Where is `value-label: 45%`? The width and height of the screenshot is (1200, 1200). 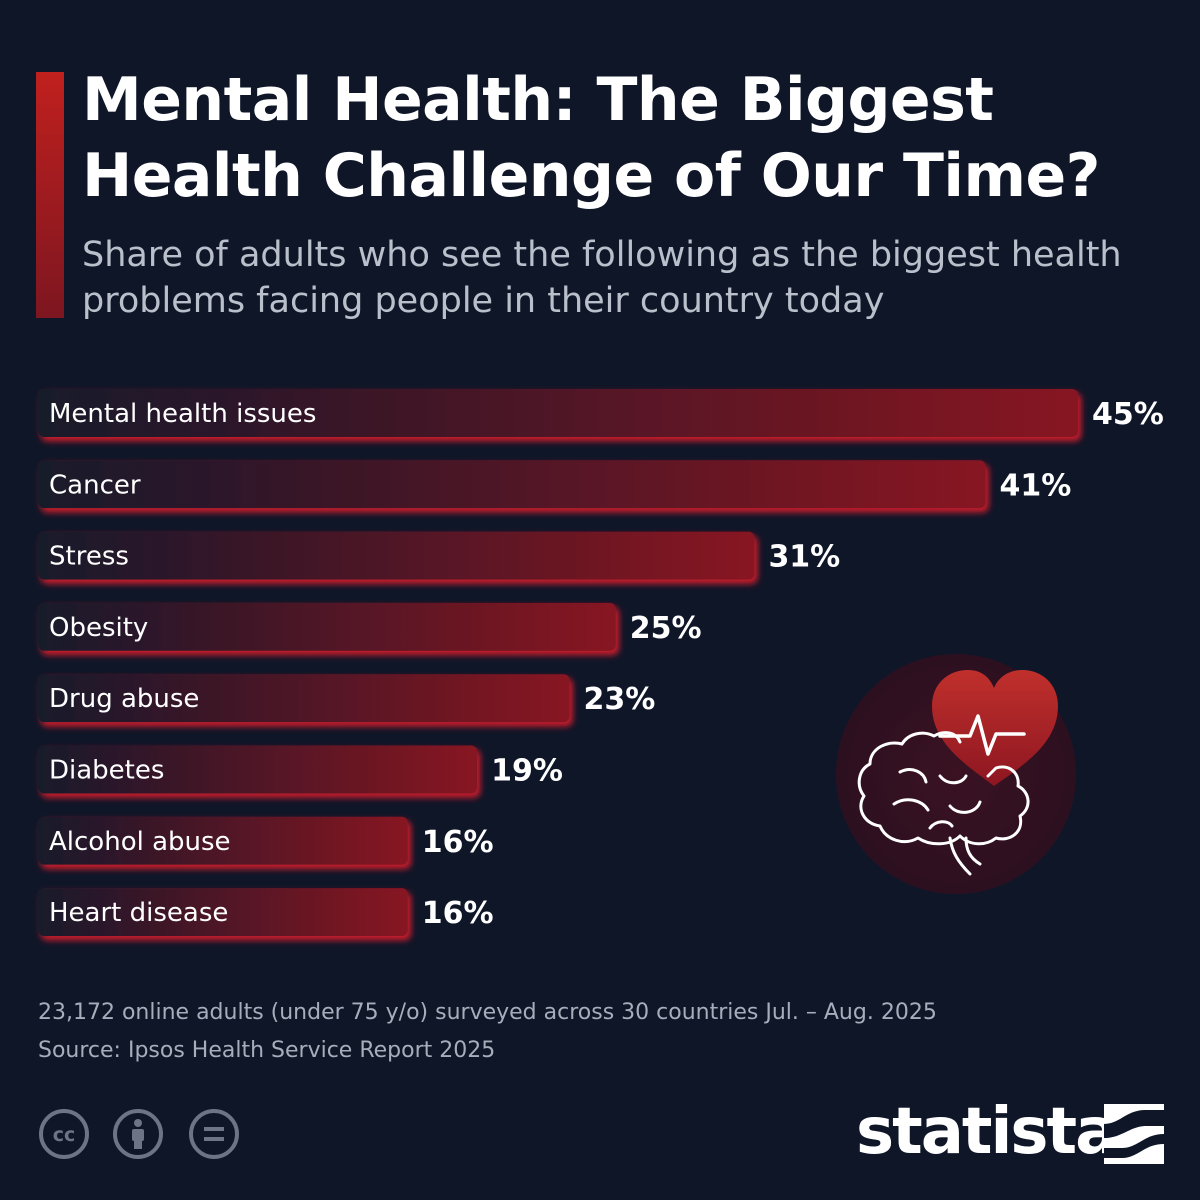
value-label: 45% is located at coordinates (1128, 414).